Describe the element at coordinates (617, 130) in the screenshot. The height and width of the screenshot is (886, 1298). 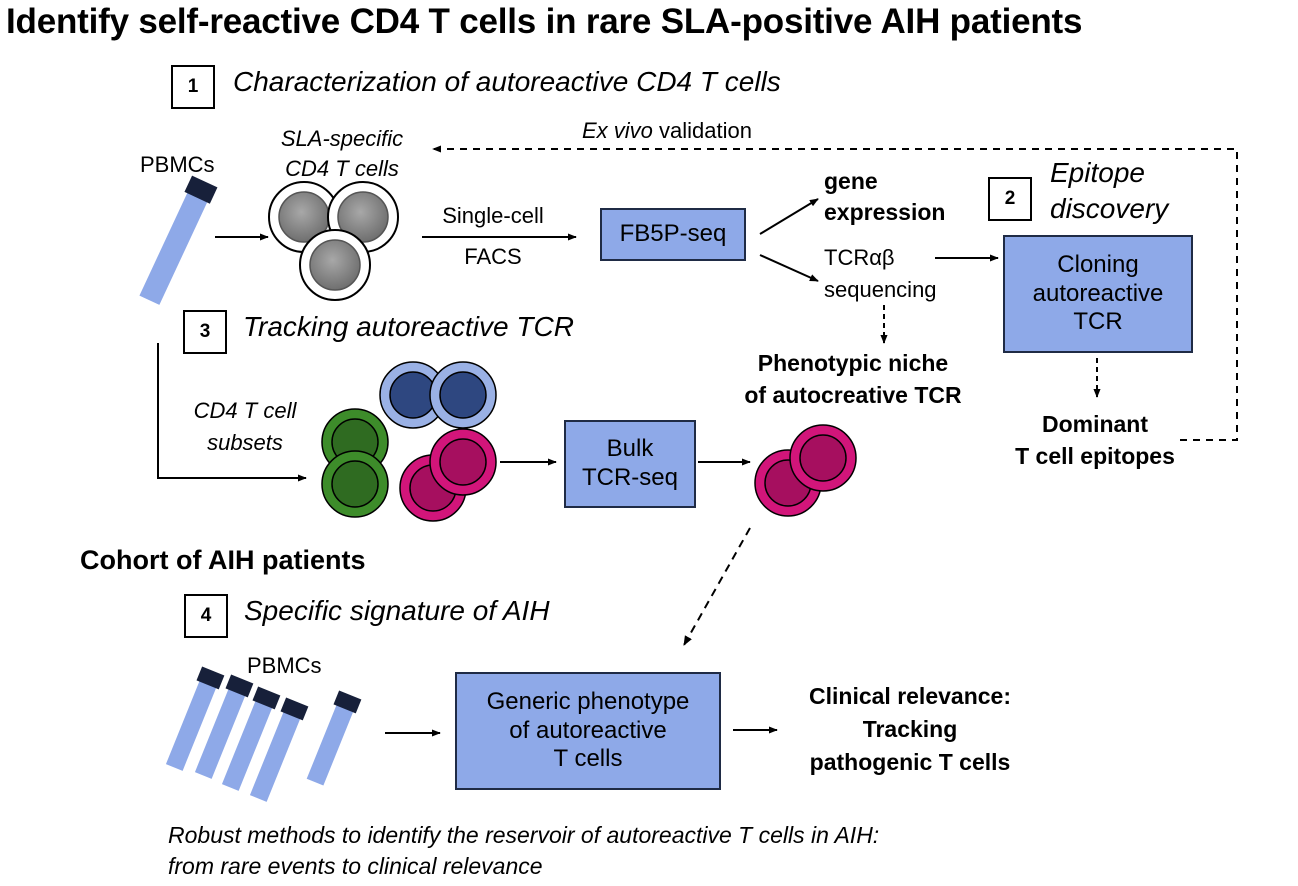
I see `ex-vivo-text: Ex vivo` at that location.